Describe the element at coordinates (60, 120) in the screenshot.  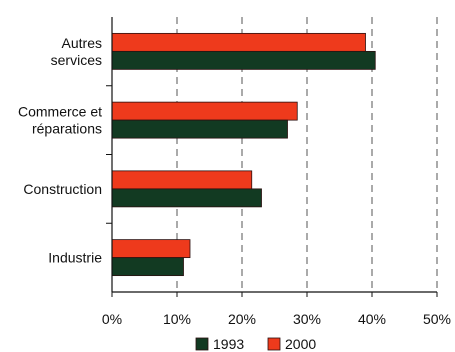
I see `category-label: Commerce et réparations` at that location.